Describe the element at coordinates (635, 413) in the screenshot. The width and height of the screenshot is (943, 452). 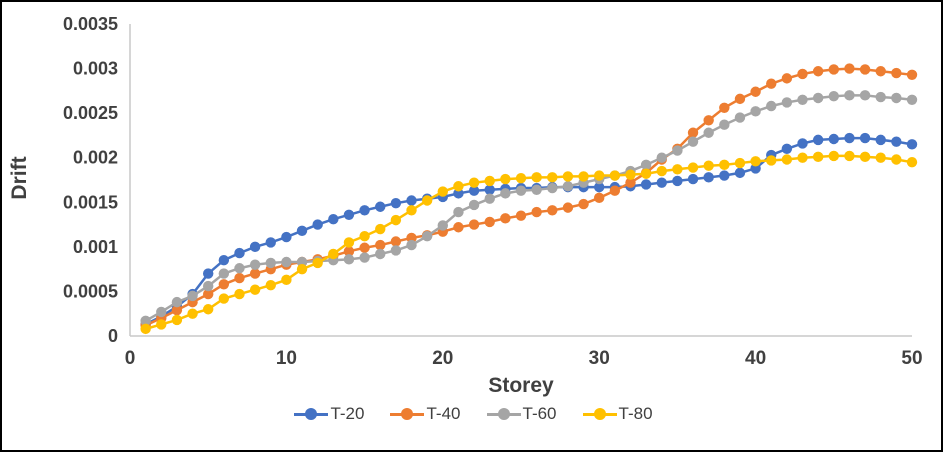
I see `legend-label: T-80` at that location.